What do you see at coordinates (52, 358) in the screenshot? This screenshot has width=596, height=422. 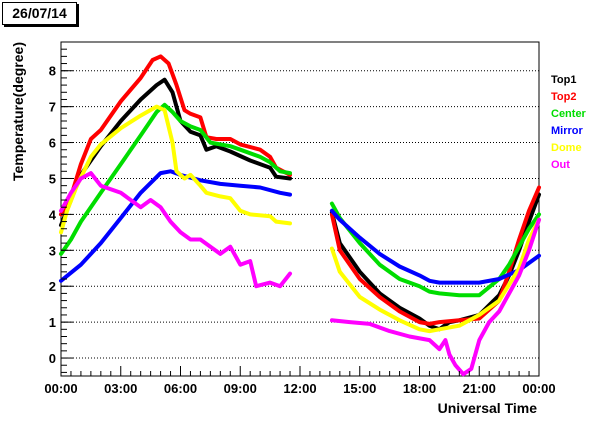 I see `y-tick-label: 0` at bounding box center [52, 358].